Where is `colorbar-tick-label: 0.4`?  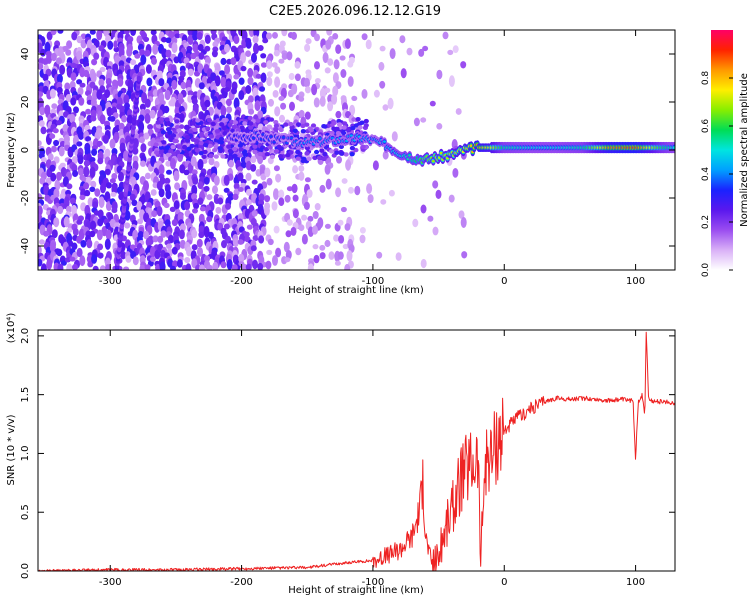
colorbar-tick-label: 0.4 is located at coordinates (706, 174).